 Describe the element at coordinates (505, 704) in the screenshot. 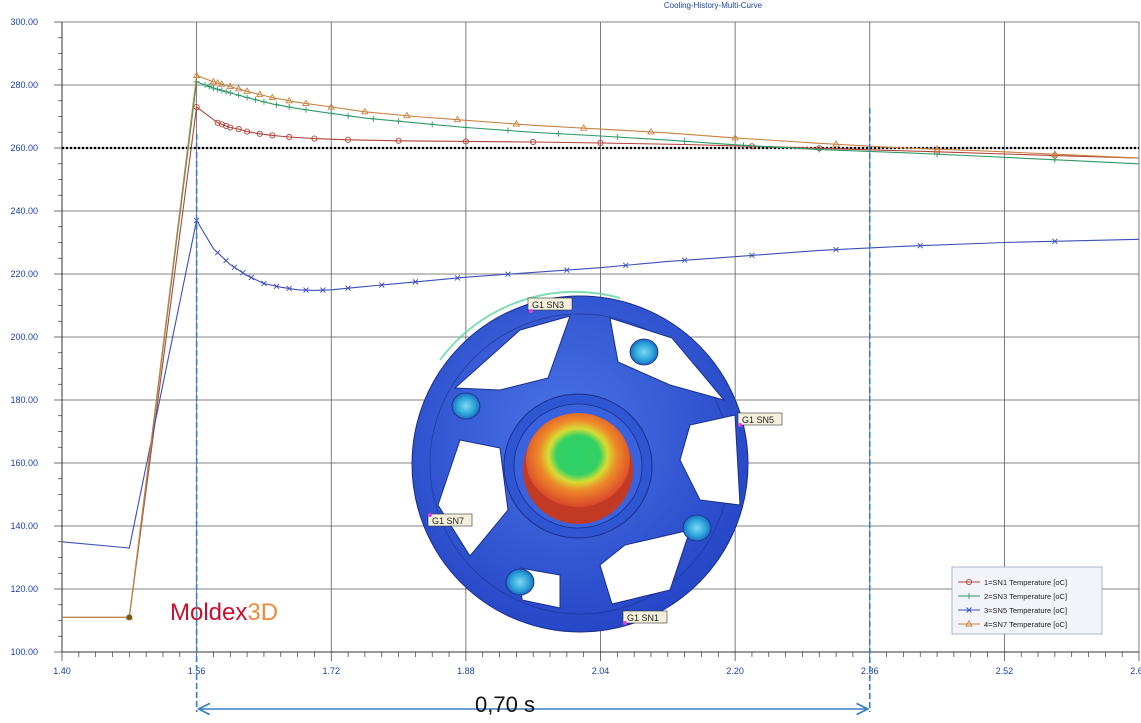

I see `interval-label: 0,70 s` at that location.